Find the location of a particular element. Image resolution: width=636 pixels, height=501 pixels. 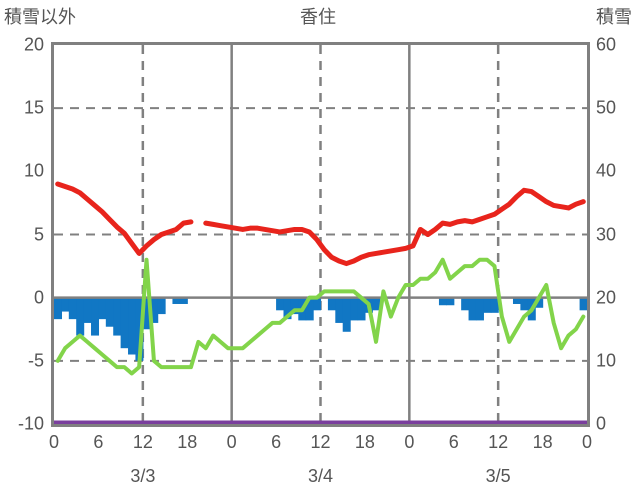

left-axis-tick: 15 is located at coordinates (33, 107).